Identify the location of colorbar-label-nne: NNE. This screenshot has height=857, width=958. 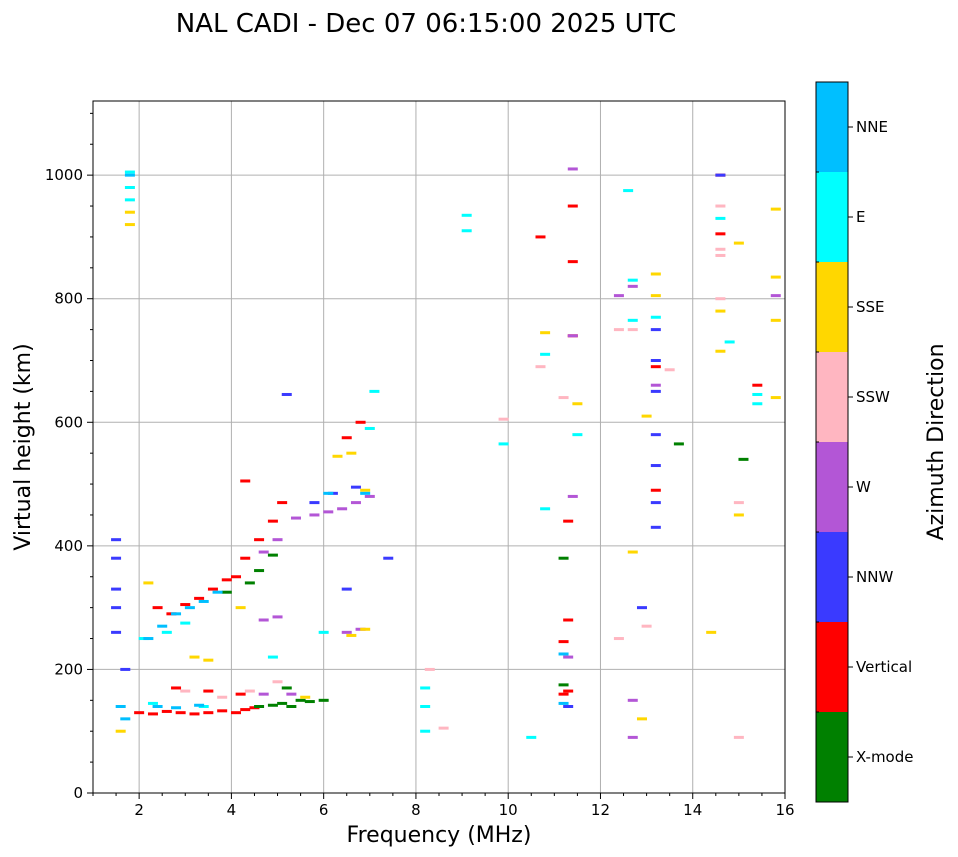
(872, 127).